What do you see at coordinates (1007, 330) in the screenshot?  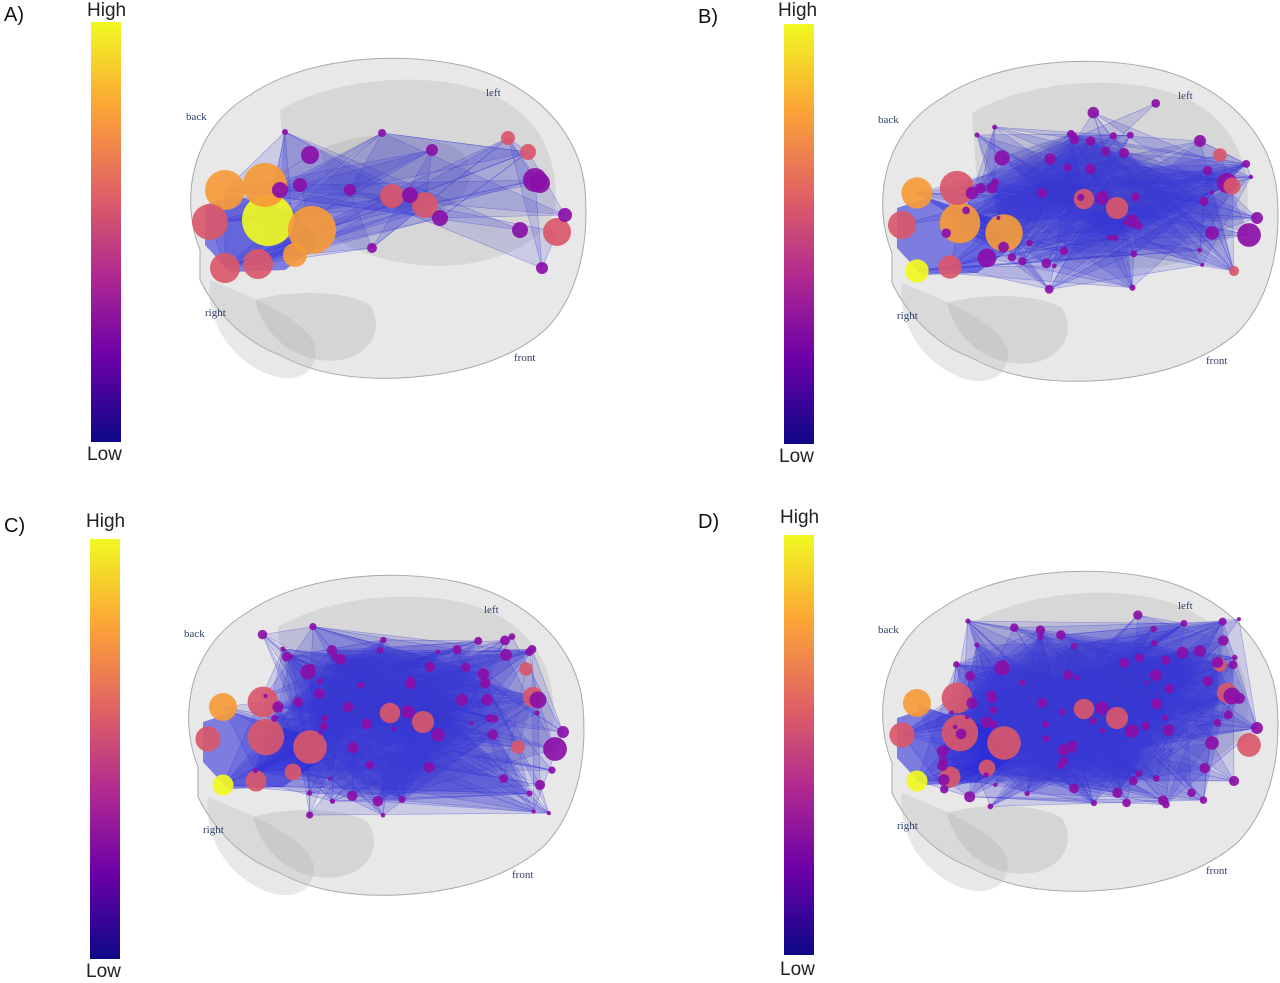 I see `brain-temporal-shape` at bounding box center [1007, 330].